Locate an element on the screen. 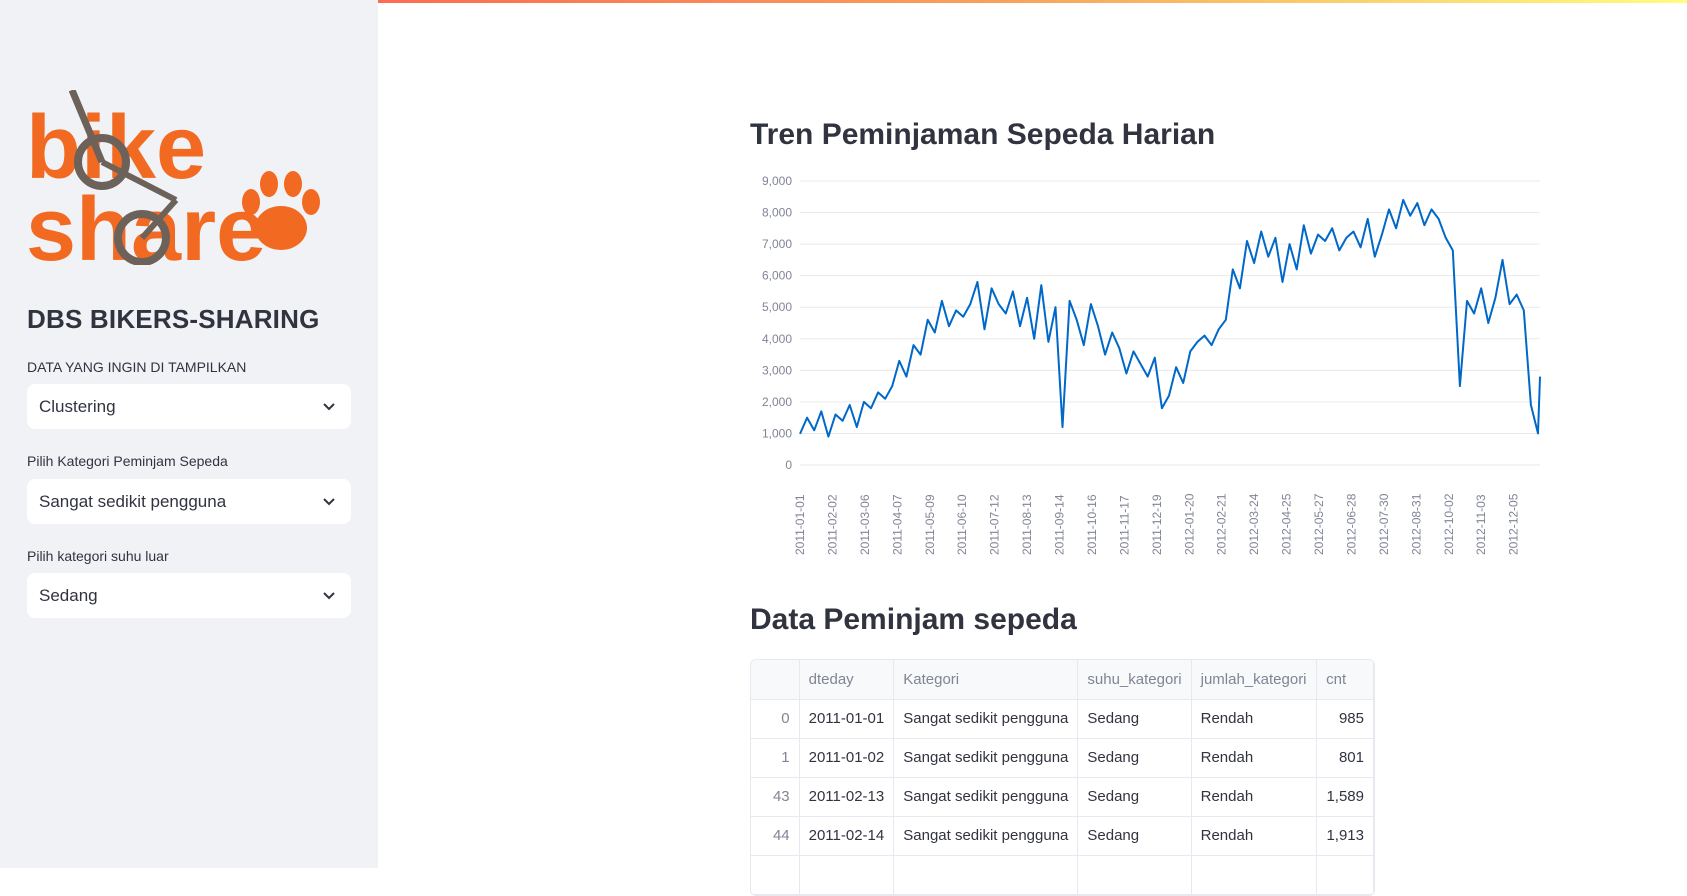 The image size is (1687, 896). cell-jumlah-kategori is located at coordinates (1254, 875).